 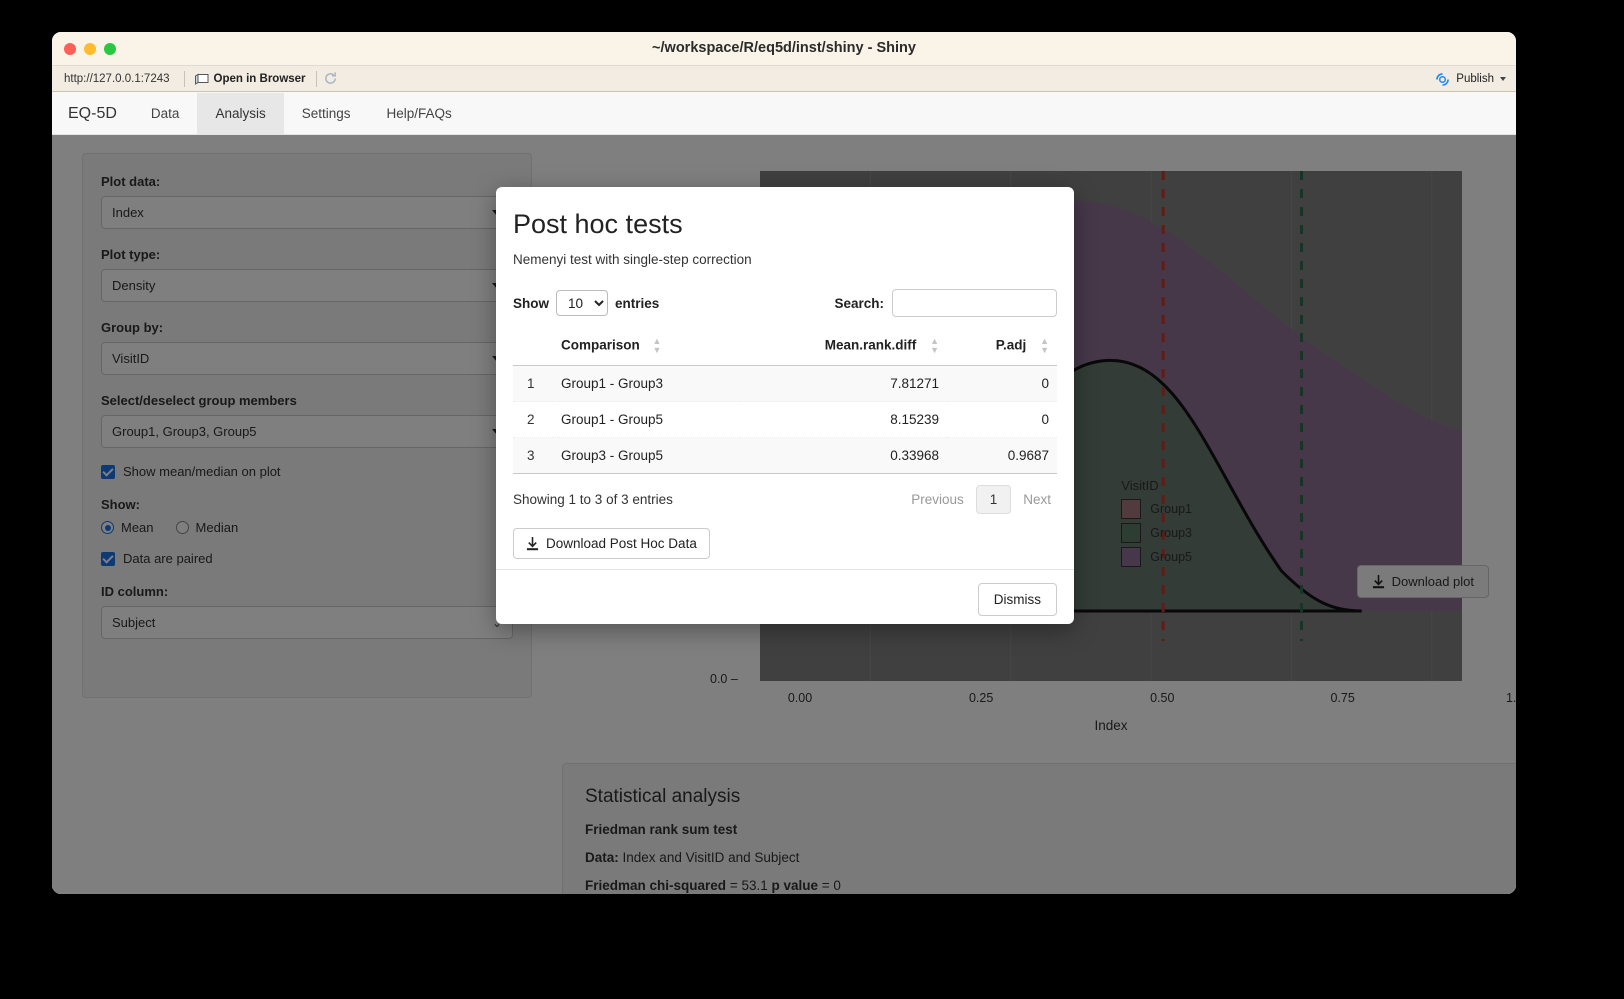 I want to click on row-p-adj: 0.9687, so click(x=1002, y=455).